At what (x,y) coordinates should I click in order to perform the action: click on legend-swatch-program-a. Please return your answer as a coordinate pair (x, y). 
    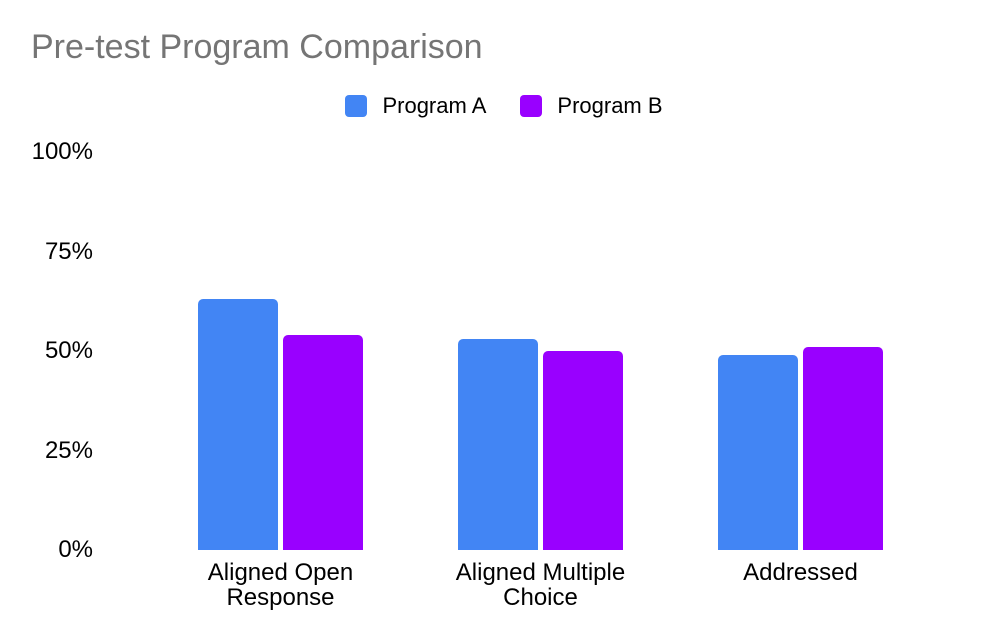
    Looking at the image, I should click on (356, 106).